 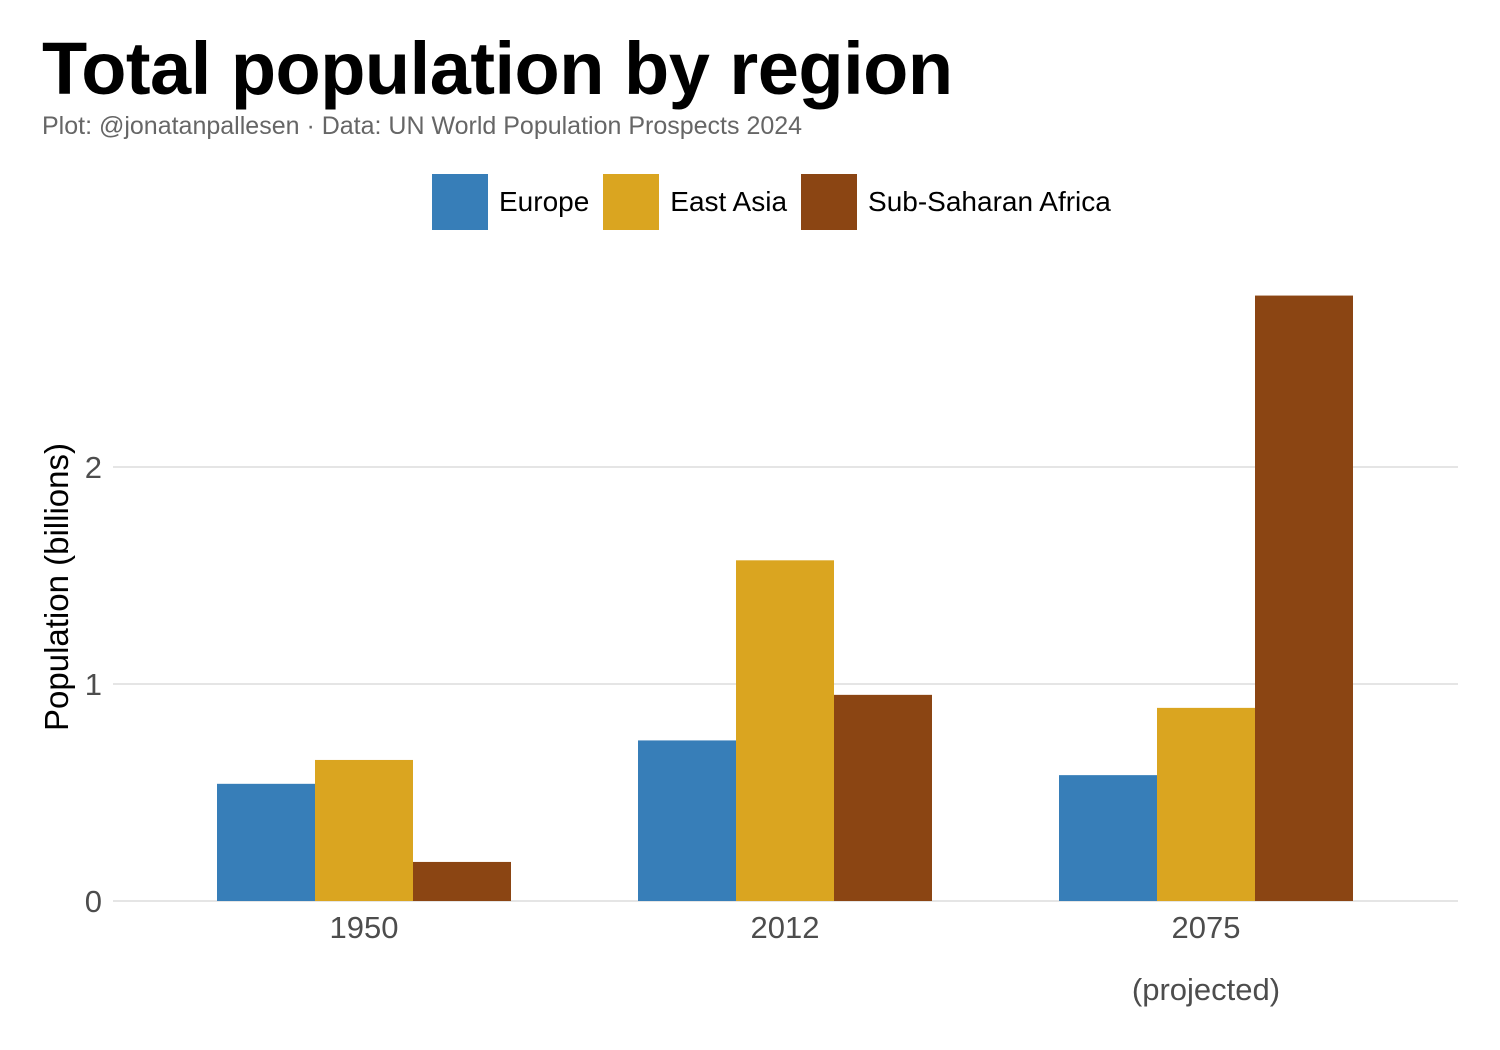 I want to click on bar-europe-2075, so click(x=1108, y=838).